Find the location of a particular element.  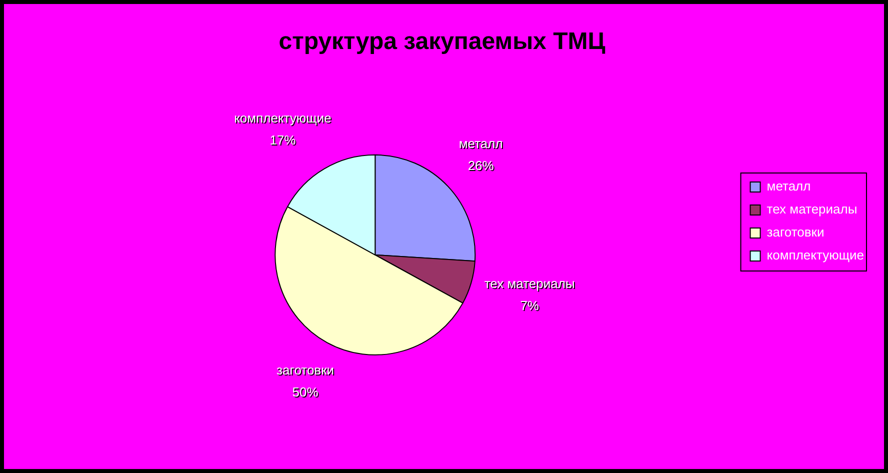

legend-label: заготовки is located at coordinates (795, 232).